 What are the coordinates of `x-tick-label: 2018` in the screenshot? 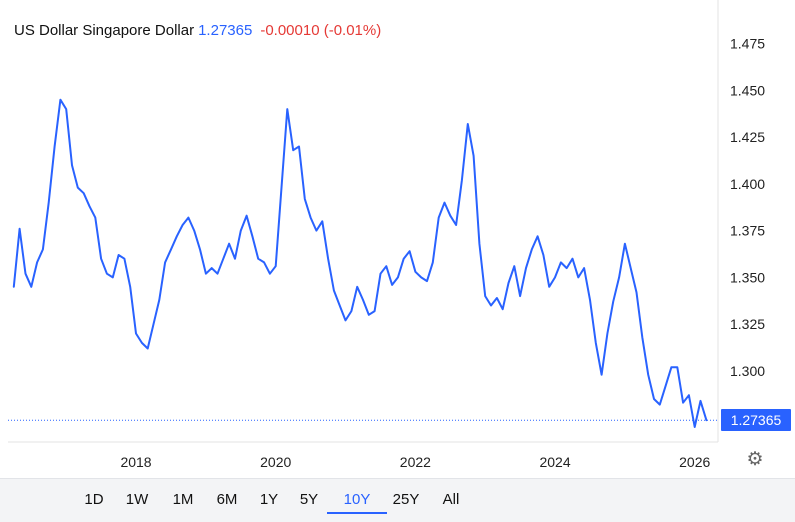 It's located at (135, 462).